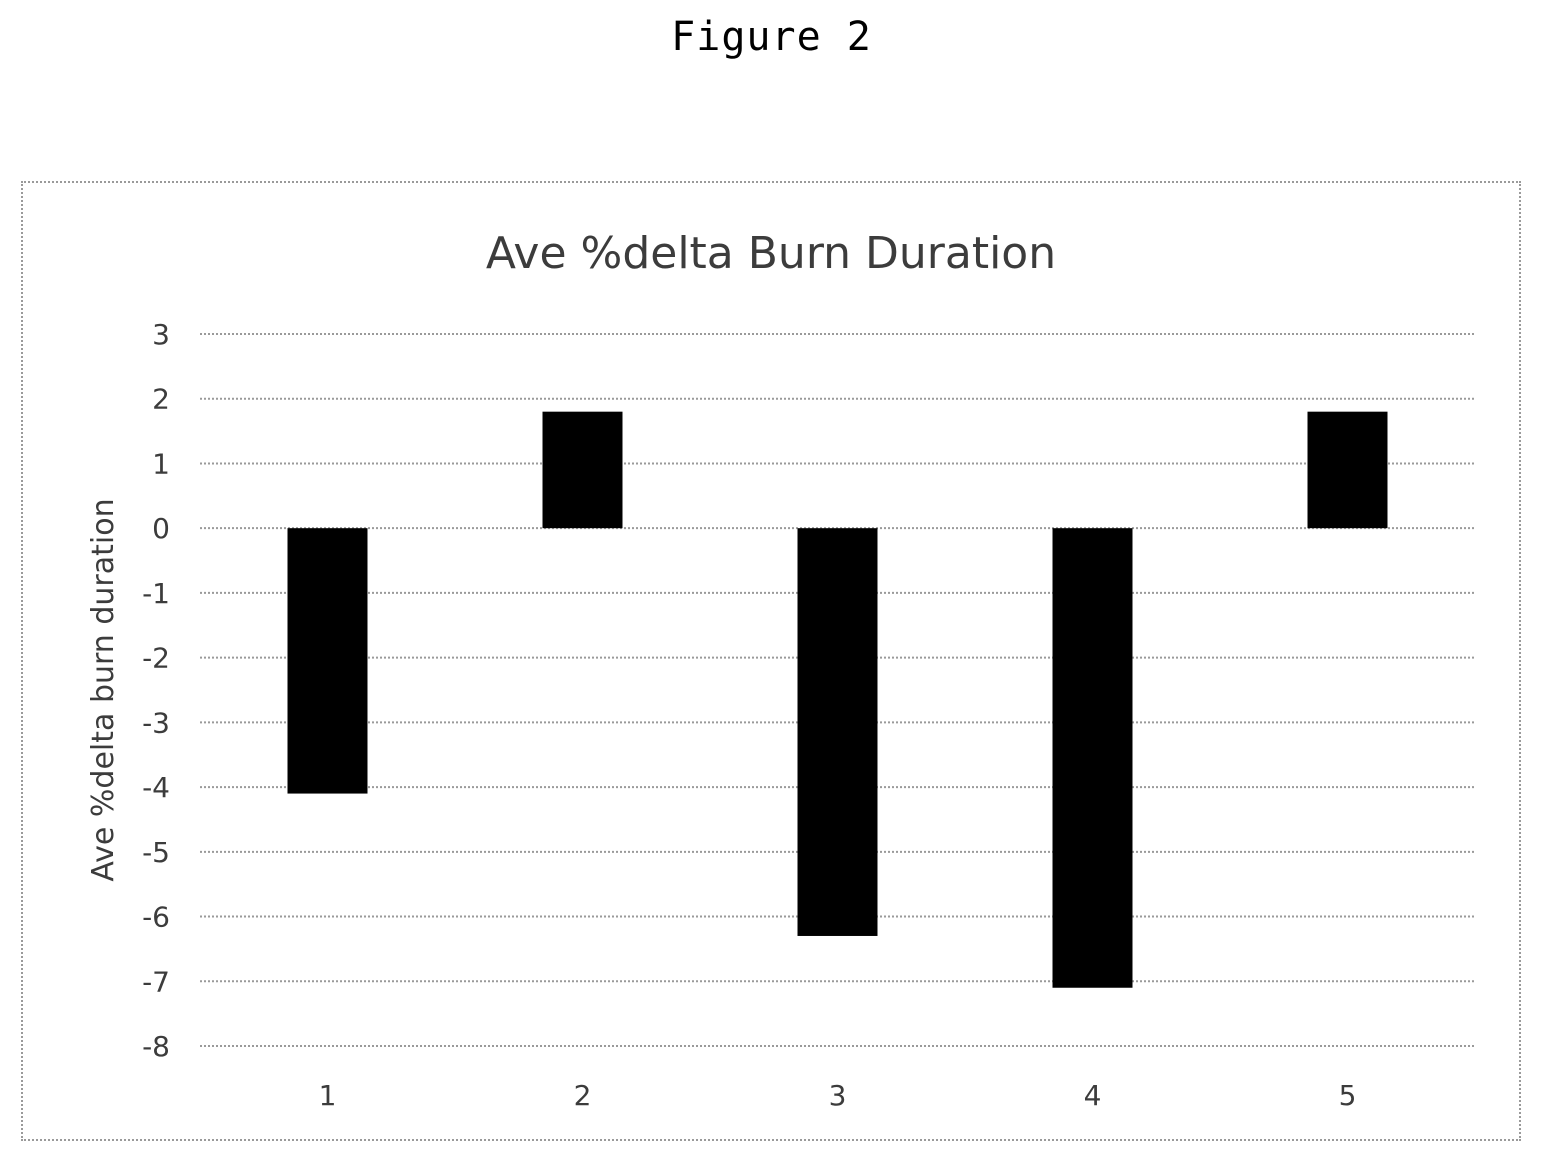  Describe the element at coordinates (1348, 1095) in the screenshot. I see `x-tick-label: 5` at that location.